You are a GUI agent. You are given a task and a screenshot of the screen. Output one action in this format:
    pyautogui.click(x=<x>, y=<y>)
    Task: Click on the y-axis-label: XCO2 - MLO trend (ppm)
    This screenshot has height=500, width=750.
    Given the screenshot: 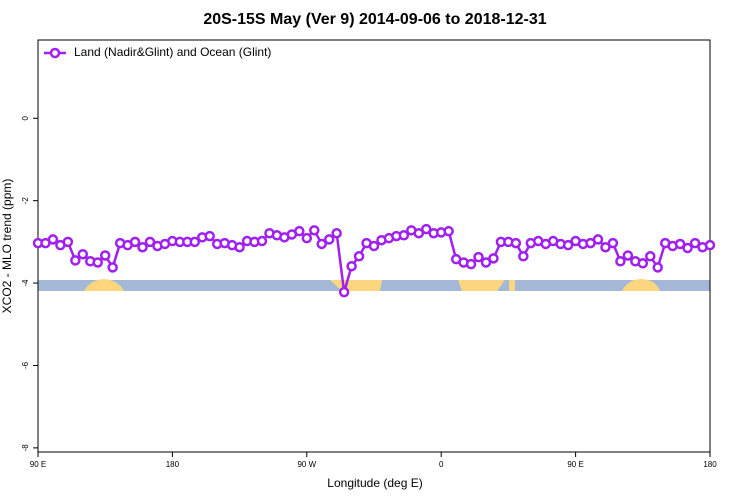 What is the action you would take?
    pyautogui.click(x=7, y=246)
    